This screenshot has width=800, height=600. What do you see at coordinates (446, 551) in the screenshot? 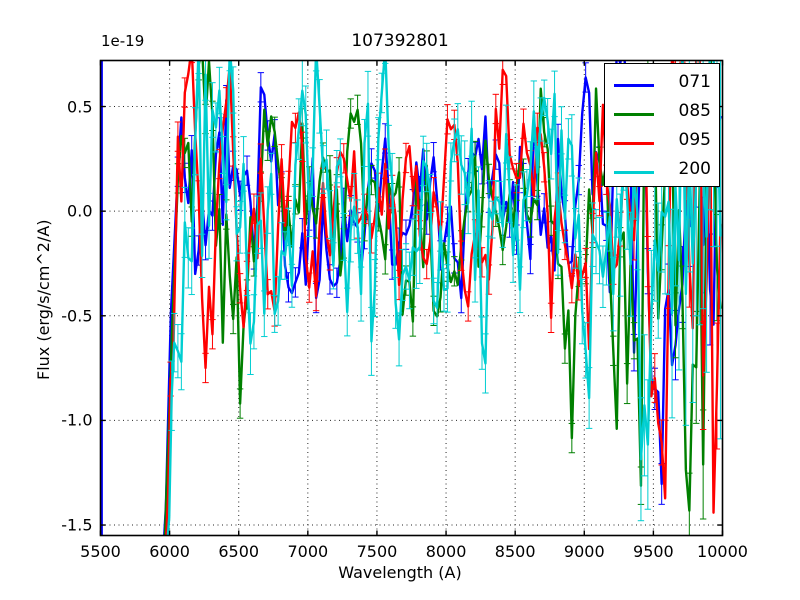
I see `x-tick-label: 8000` at bounding box center [446, 551].